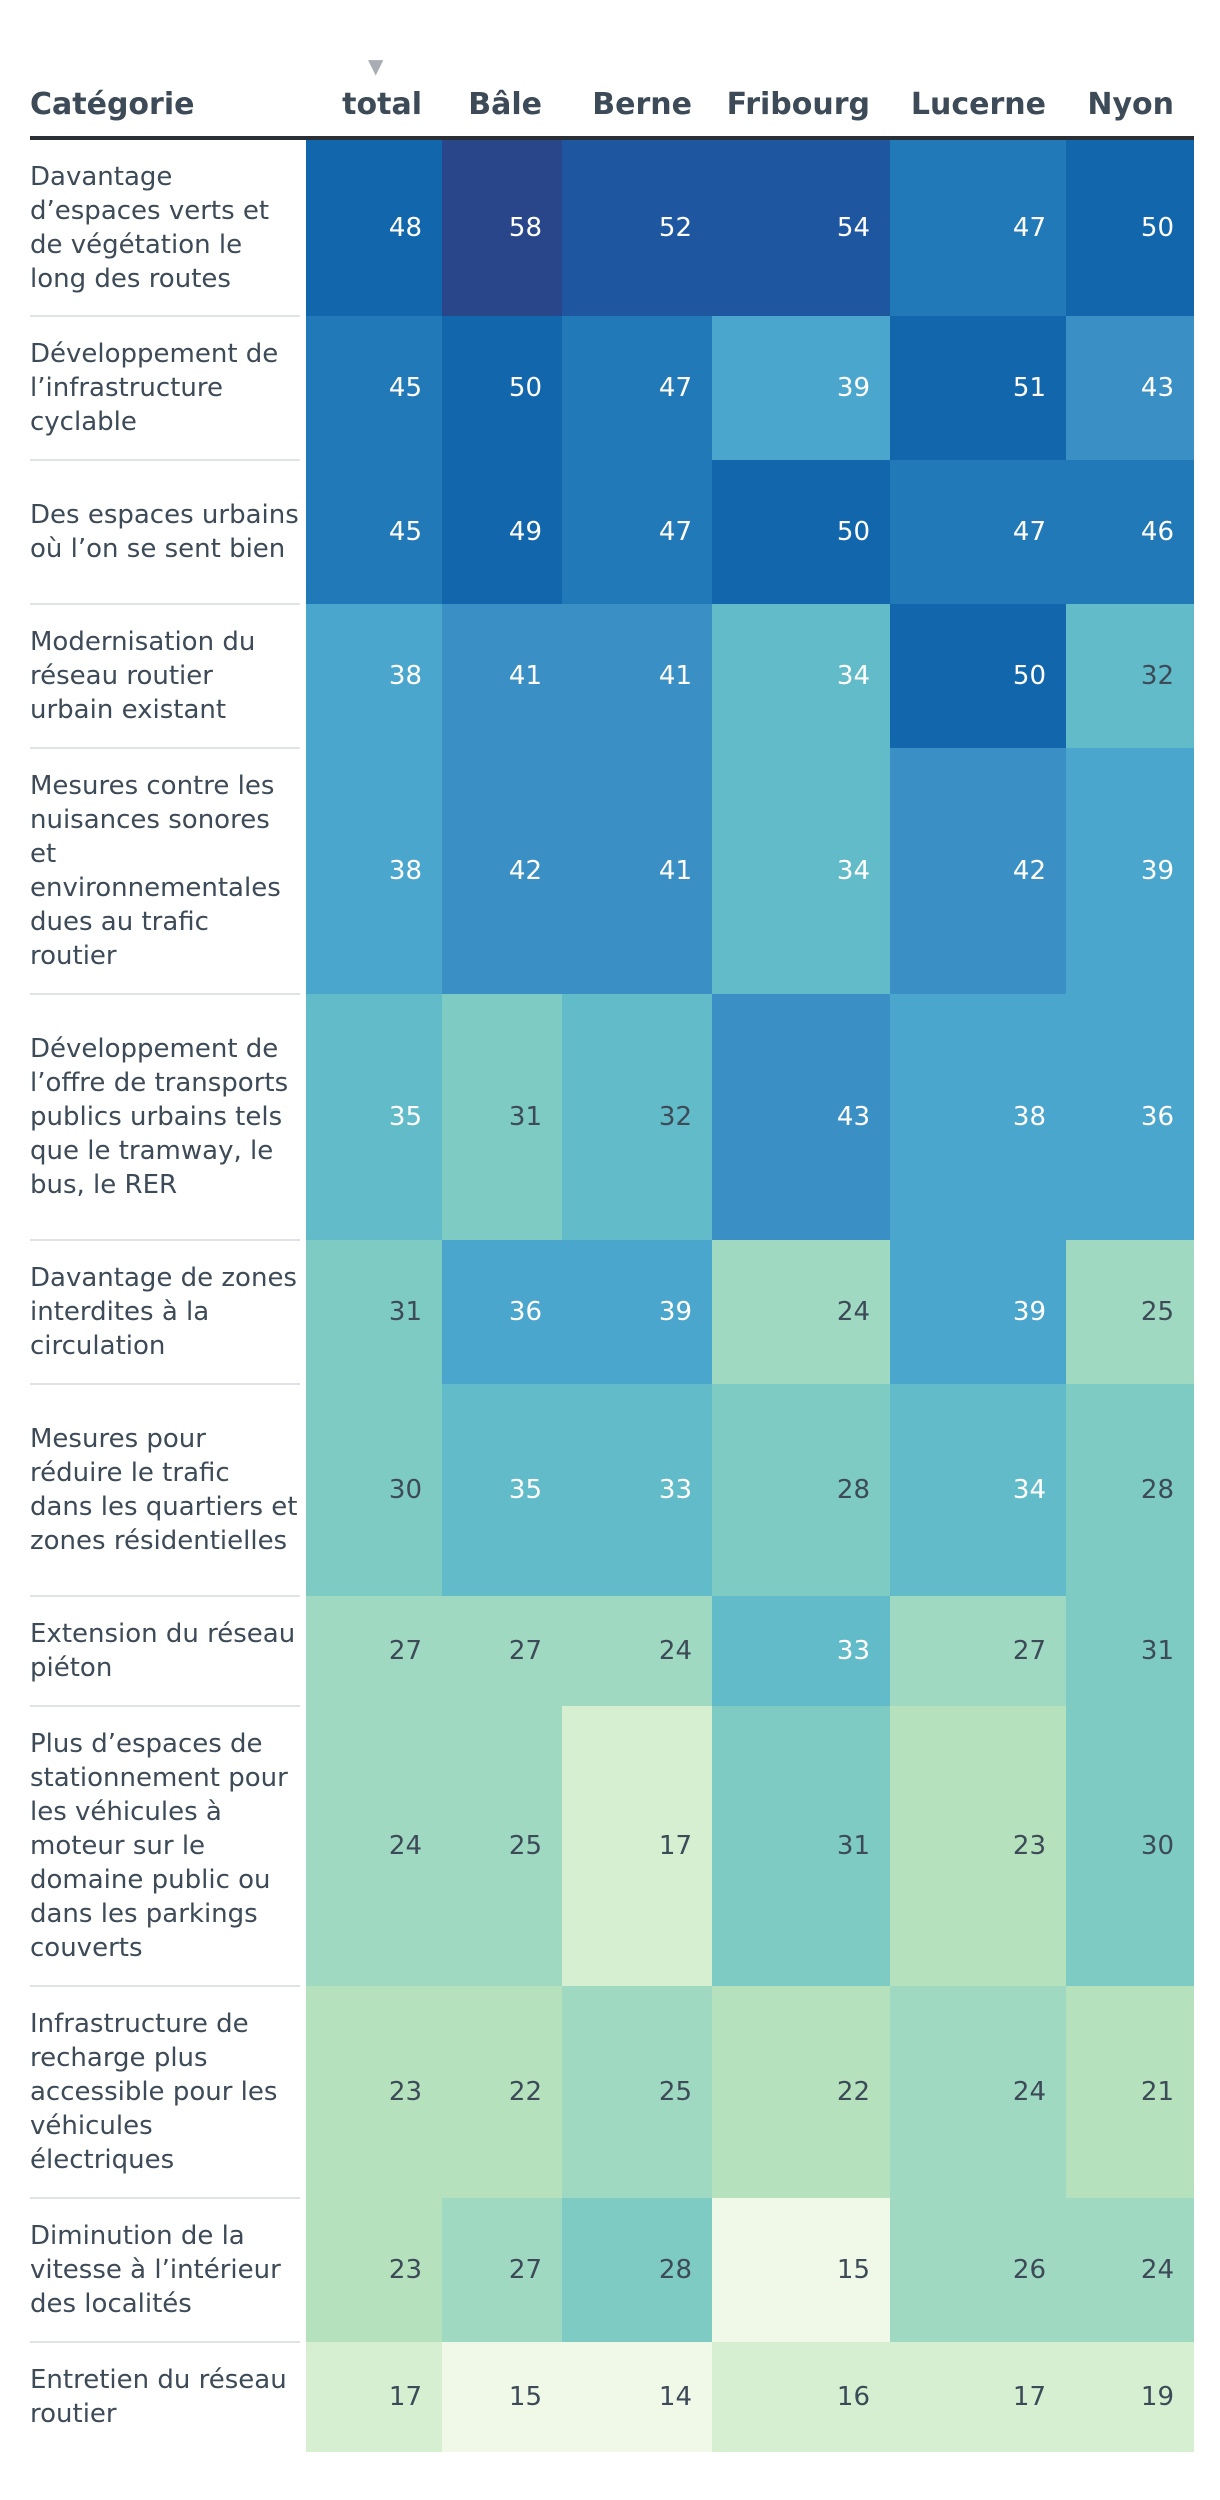 This screenshot has width=1220, height=2500. I want to click on column-header-fribourg: Fribourg, so click(798, 104).